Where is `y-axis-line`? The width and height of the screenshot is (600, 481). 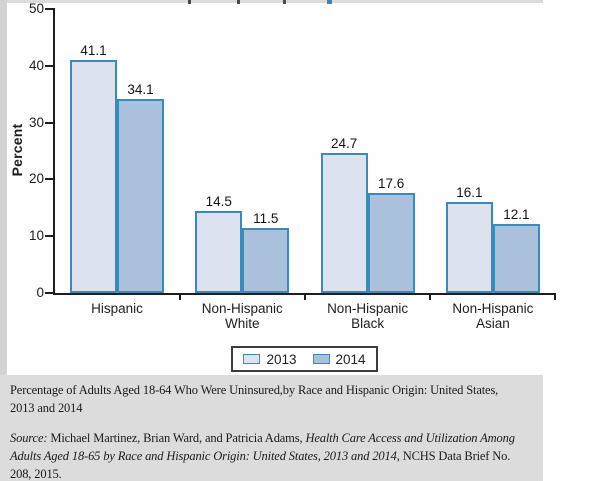
y-axis-line is located at coordinates (54, 151).